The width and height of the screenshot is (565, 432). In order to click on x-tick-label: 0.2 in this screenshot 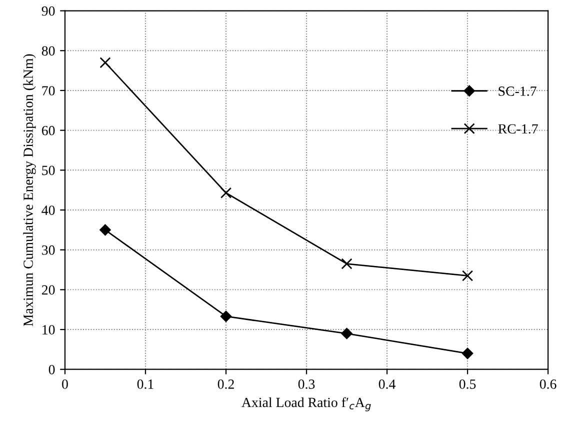, I will do `click(226, 384)`.